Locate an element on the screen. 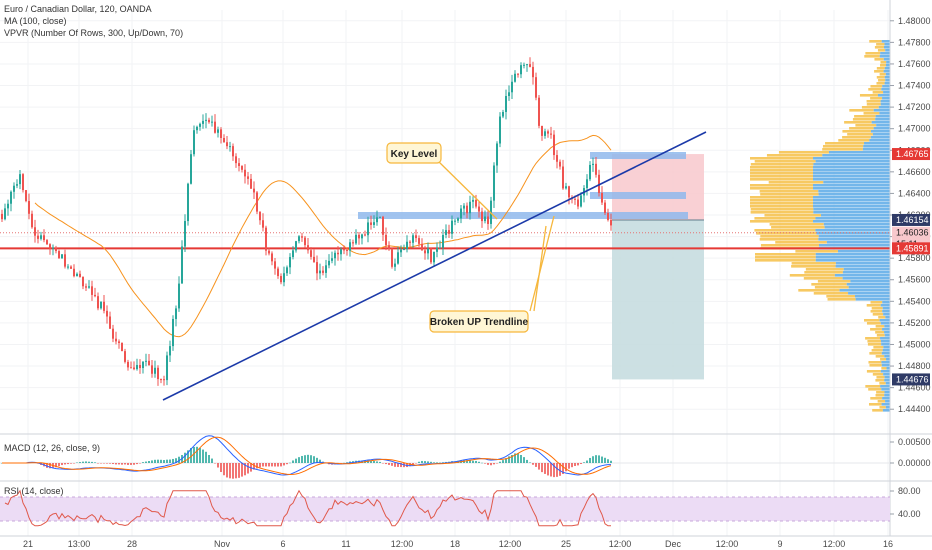 Image resolution: width=932 pixels, height=550 pixels. stop-loss-zone is located at coordinates (658, 187).